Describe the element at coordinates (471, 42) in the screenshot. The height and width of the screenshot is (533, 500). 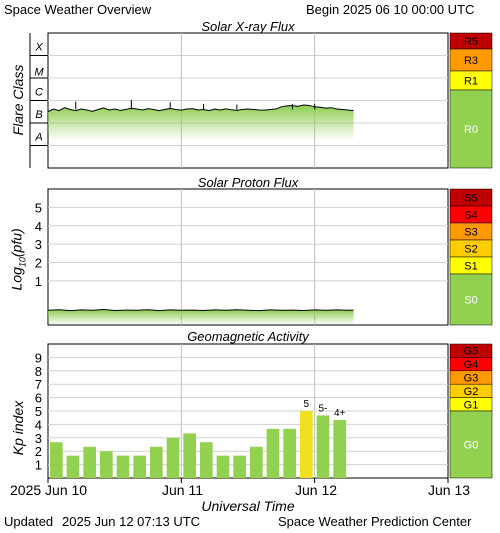
I see `xray-scale-label-R5: R5` at that location.